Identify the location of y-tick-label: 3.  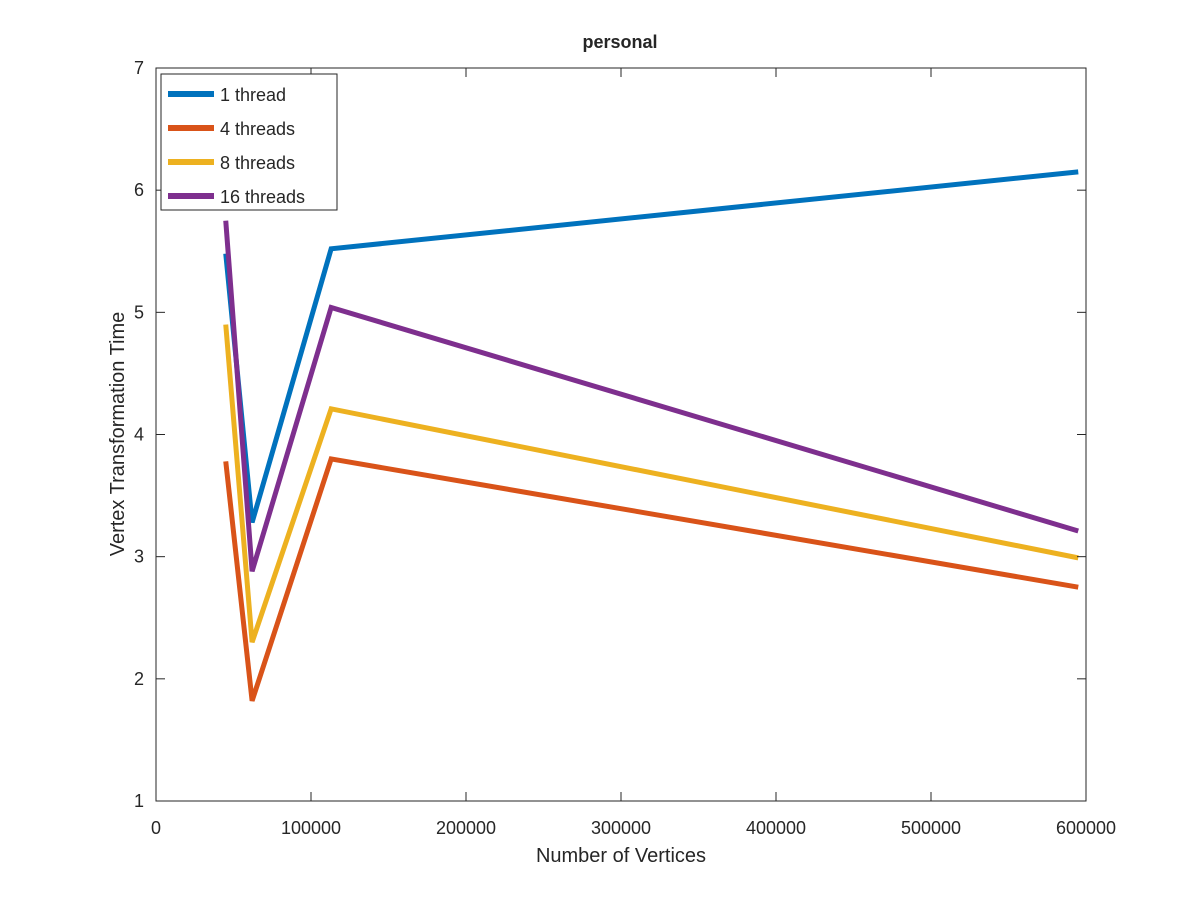
(139, 557).